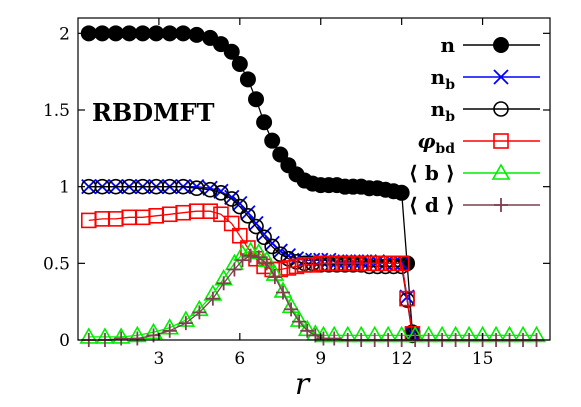 This screenshot has height=407, width=581. What do you see at coordinates (483, 359) in the screenshot?
I see `x-tick-label: 15` at bounding box center [483, 359].